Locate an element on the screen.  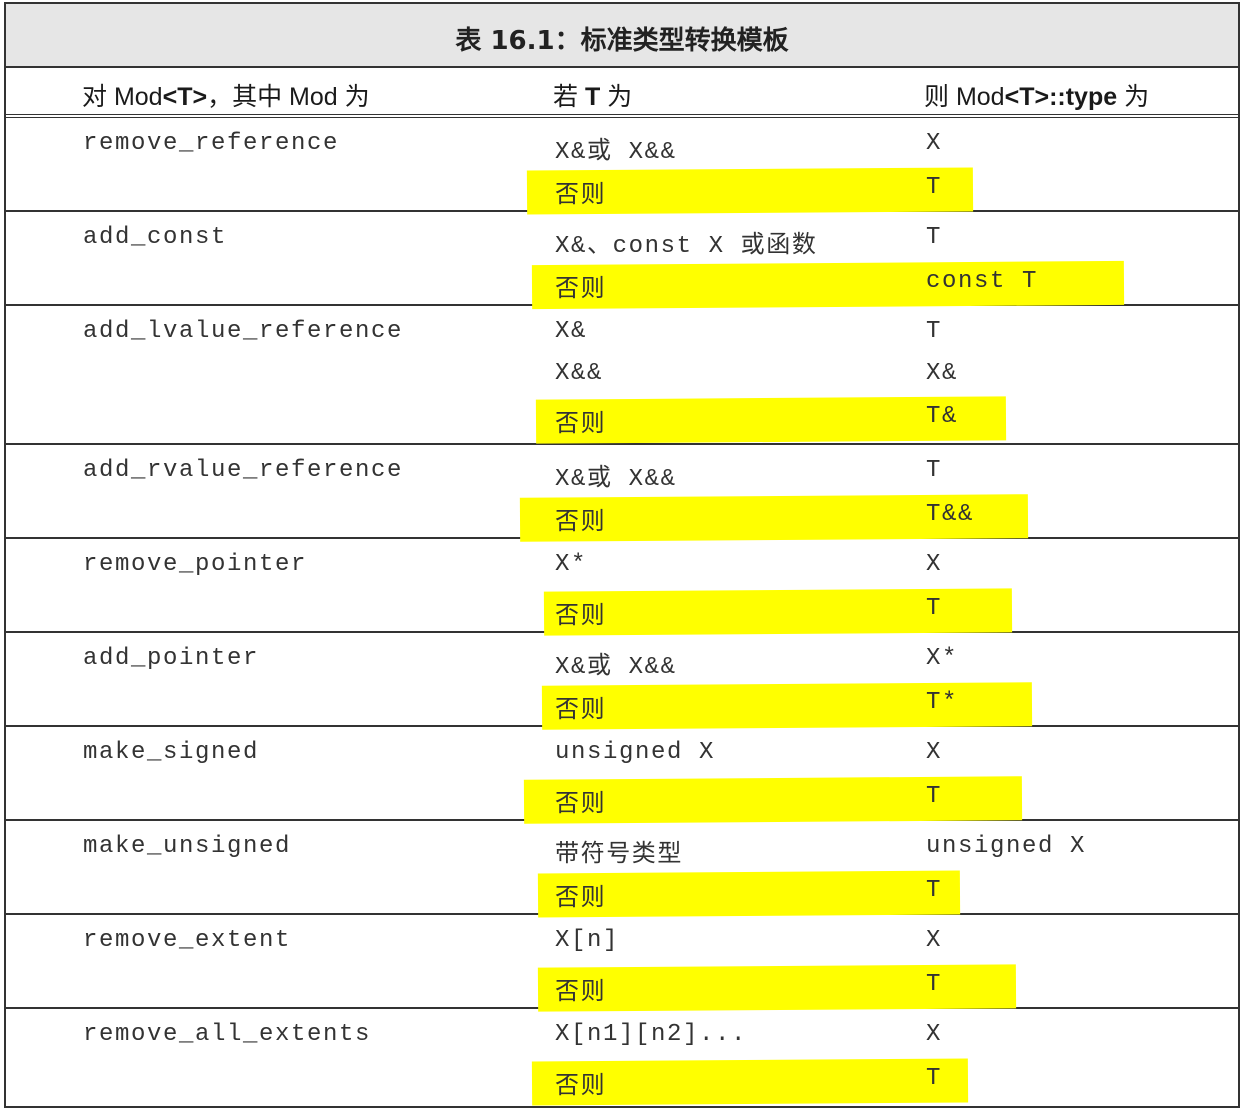
case-line: X&、const X 或函数 T is located at coordinates (622, 241).